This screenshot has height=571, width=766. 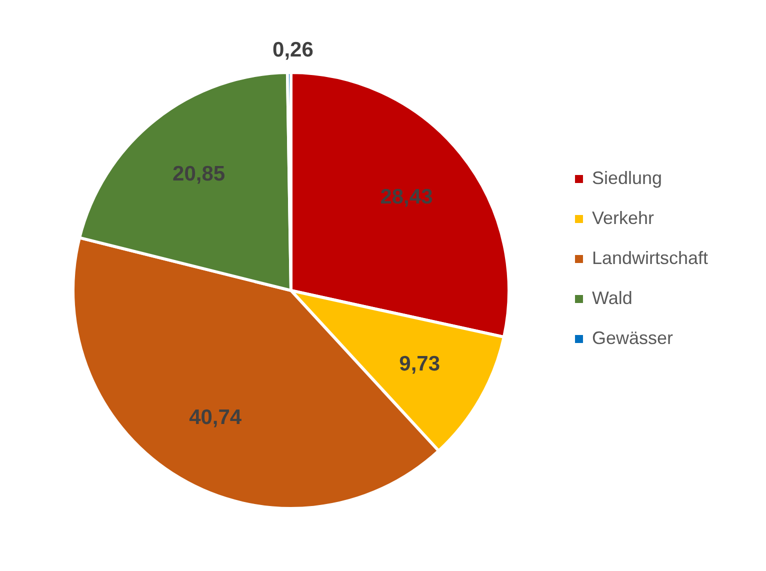 What do you see at coordinates (293, 50) in the screenshot?
I see `data-label: 0,26` at bounding box center [293, 50].